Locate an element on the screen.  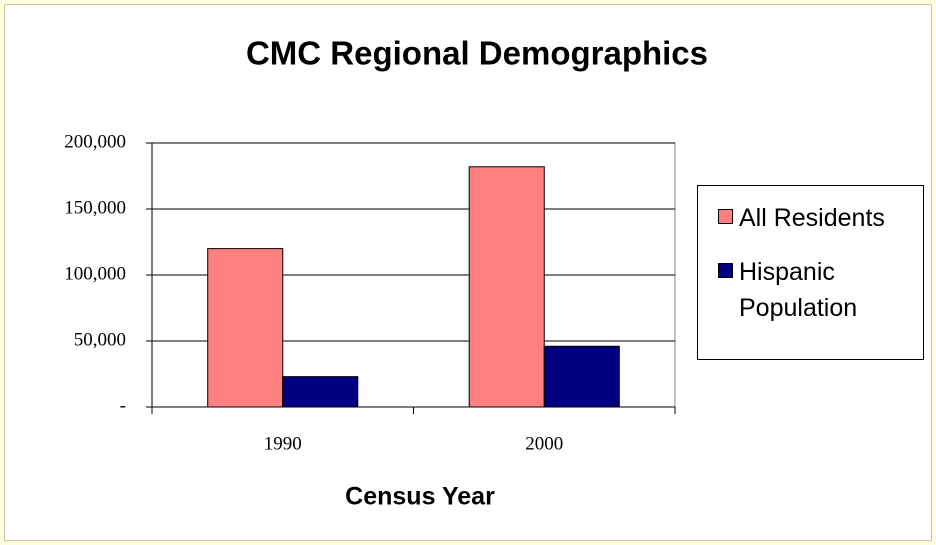
y-tick-label: 100,000 is located at coordinates (95, 273).